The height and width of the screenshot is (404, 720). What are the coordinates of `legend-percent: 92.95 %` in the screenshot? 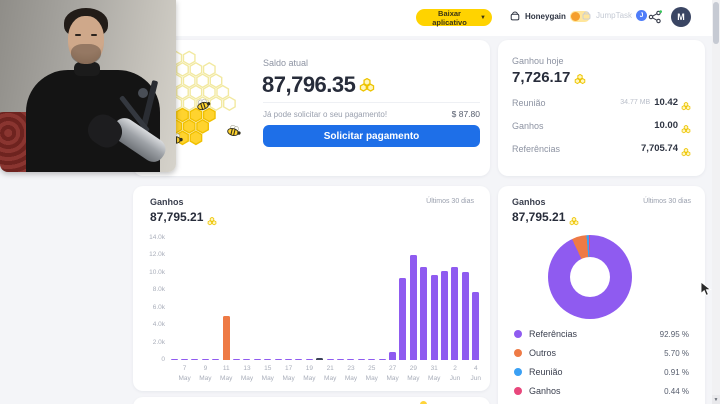 It's located at (674, 334).